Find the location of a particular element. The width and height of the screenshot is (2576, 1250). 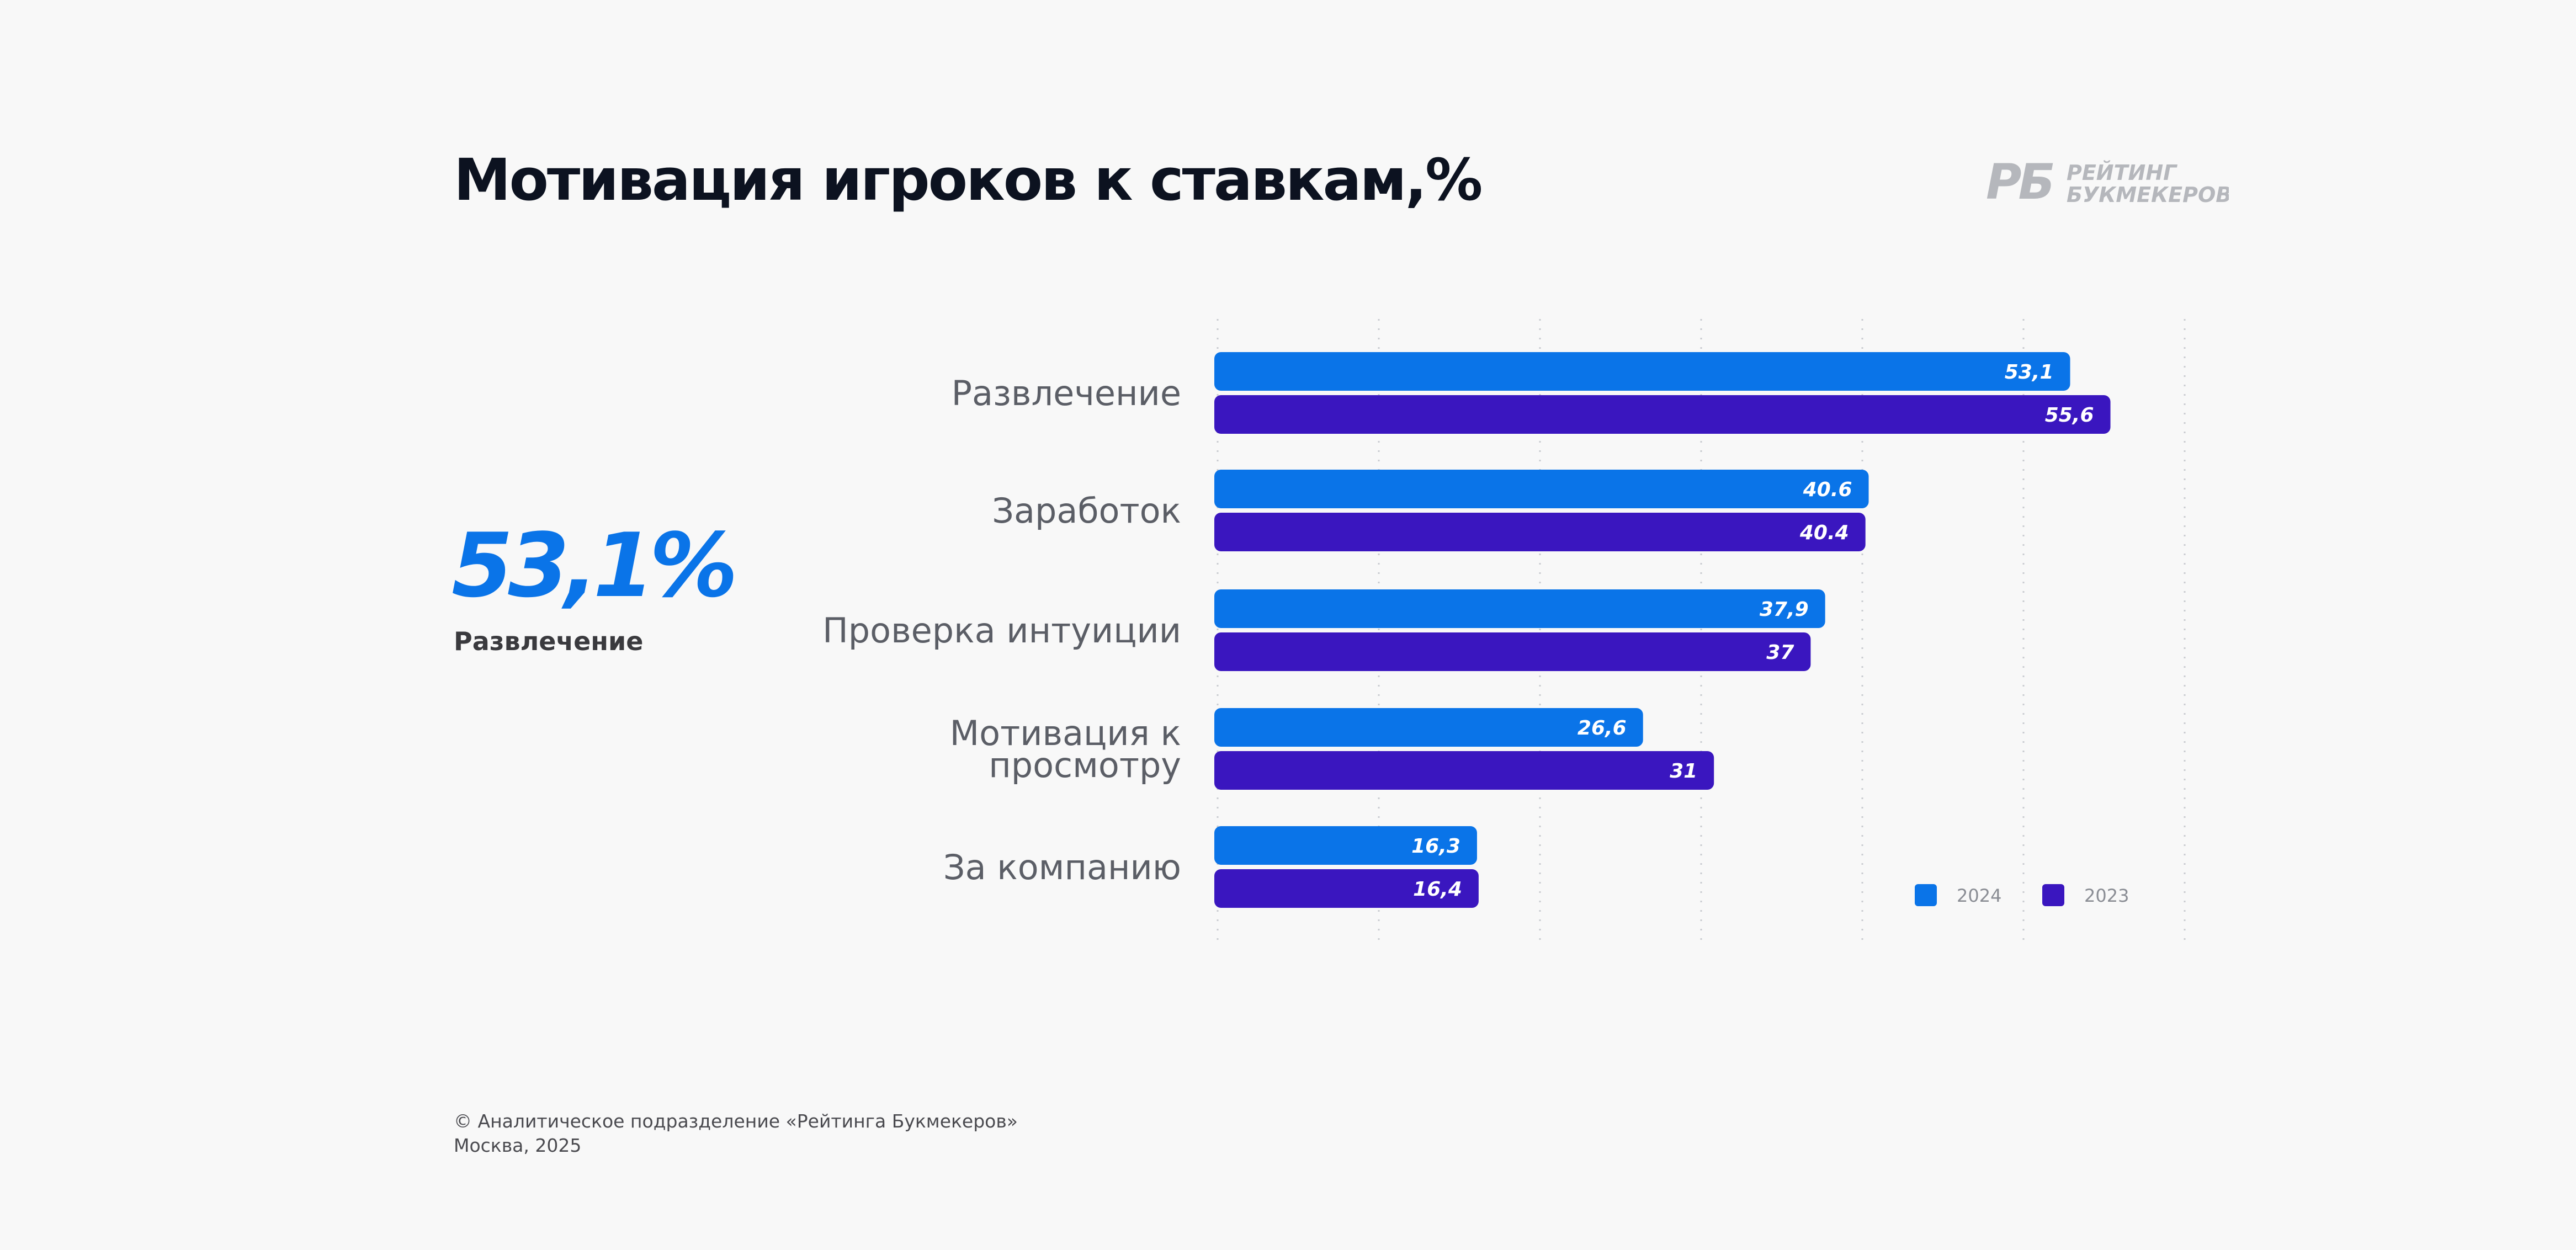

highlight-label: Развлечение is located at coordinates (549, 641).